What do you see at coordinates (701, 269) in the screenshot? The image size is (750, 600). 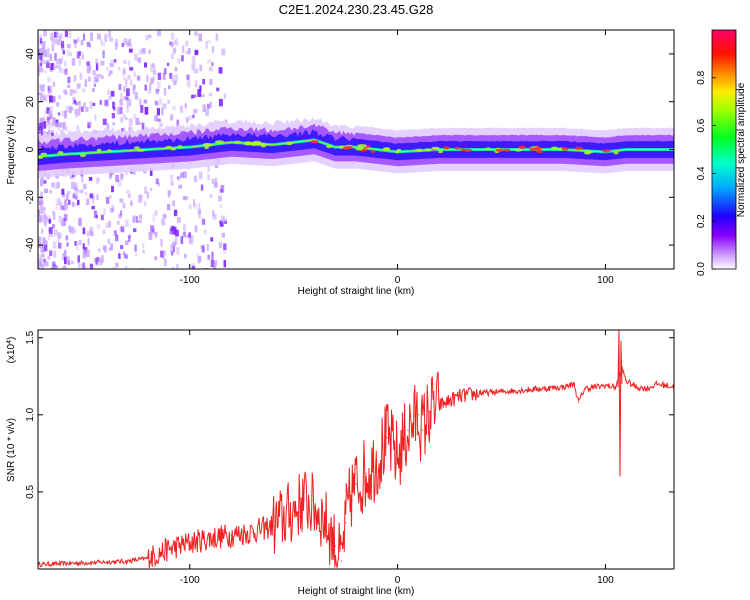 I see `colorbar-tick-label: 0.0` at bounding box center [701, 269].